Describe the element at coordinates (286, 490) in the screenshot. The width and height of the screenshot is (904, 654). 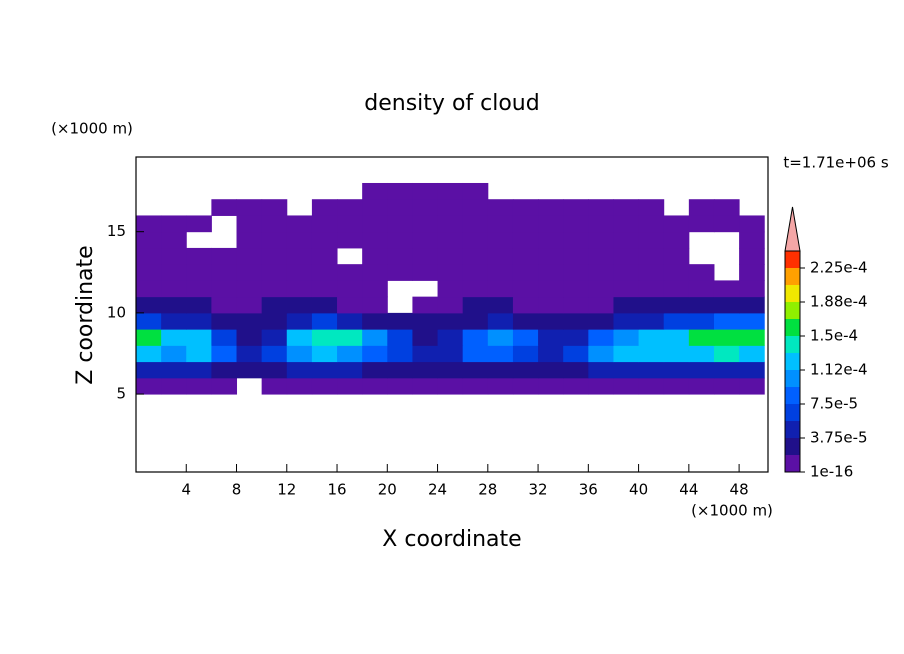
I see `x-tick-label: 12` at that location.